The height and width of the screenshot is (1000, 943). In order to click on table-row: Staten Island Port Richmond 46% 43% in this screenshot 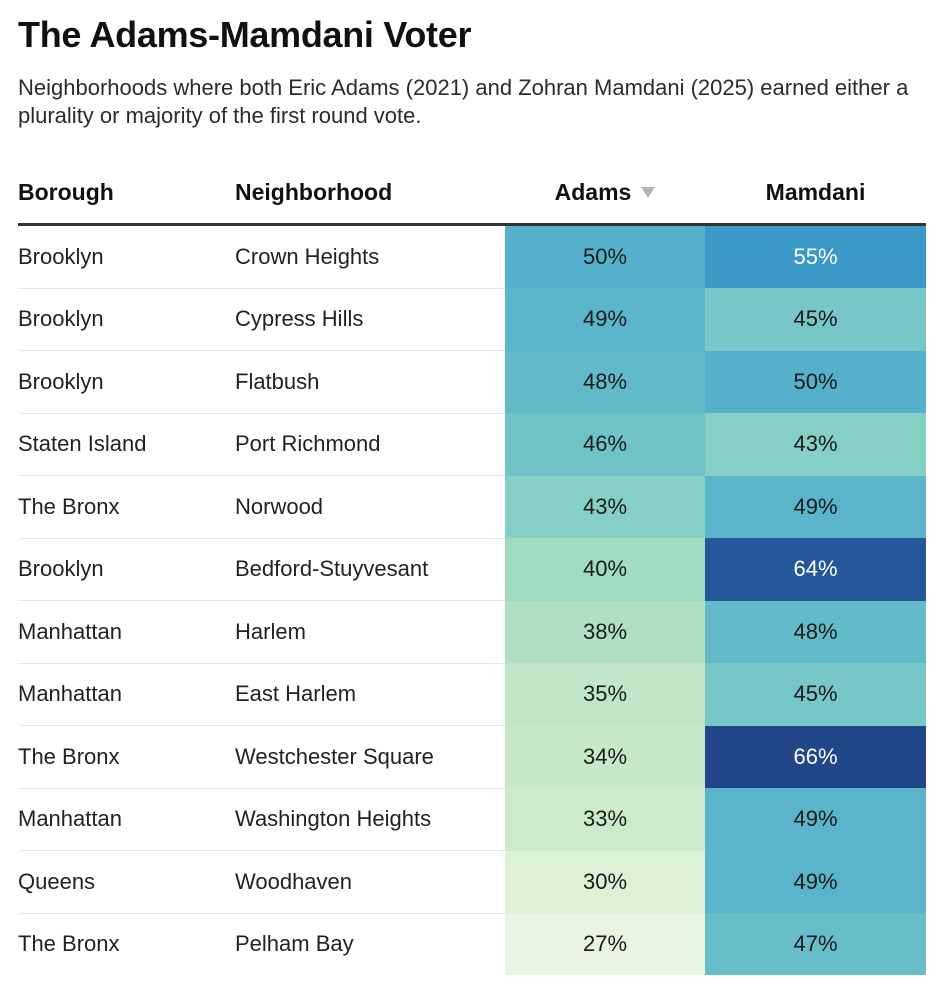, I will do `click(472, 444)`.